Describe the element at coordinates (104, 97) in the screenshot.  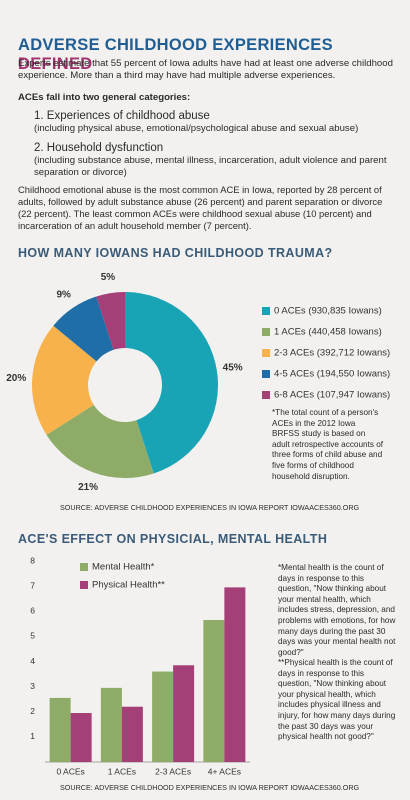
I see `categories-heading: ACEs fall into two general categories:` at that location.